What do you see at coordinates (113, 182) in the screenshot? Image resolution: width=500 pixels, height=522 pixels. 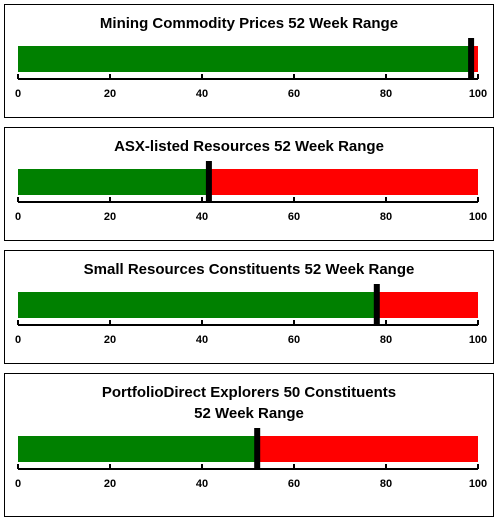 I see `gauge-2-below-segment` at bounding box center [113, 182].